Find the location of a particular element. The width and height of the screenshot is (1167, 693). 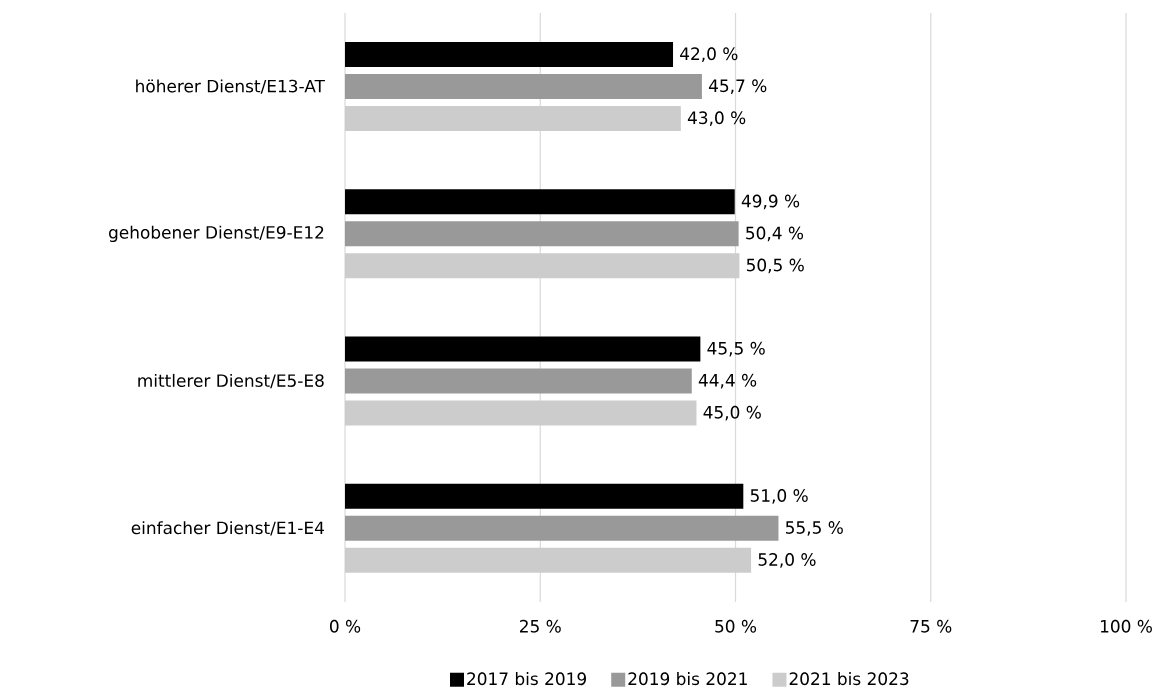

data-label: 45,0 % is located at coordinates (732, 413).